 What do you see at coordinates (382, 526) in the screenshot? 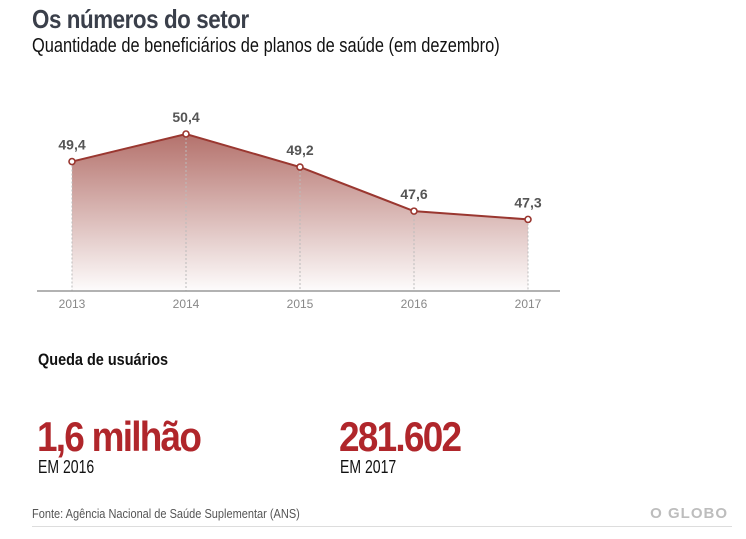
I see `footer-divider` at bounding box center [382, 526].